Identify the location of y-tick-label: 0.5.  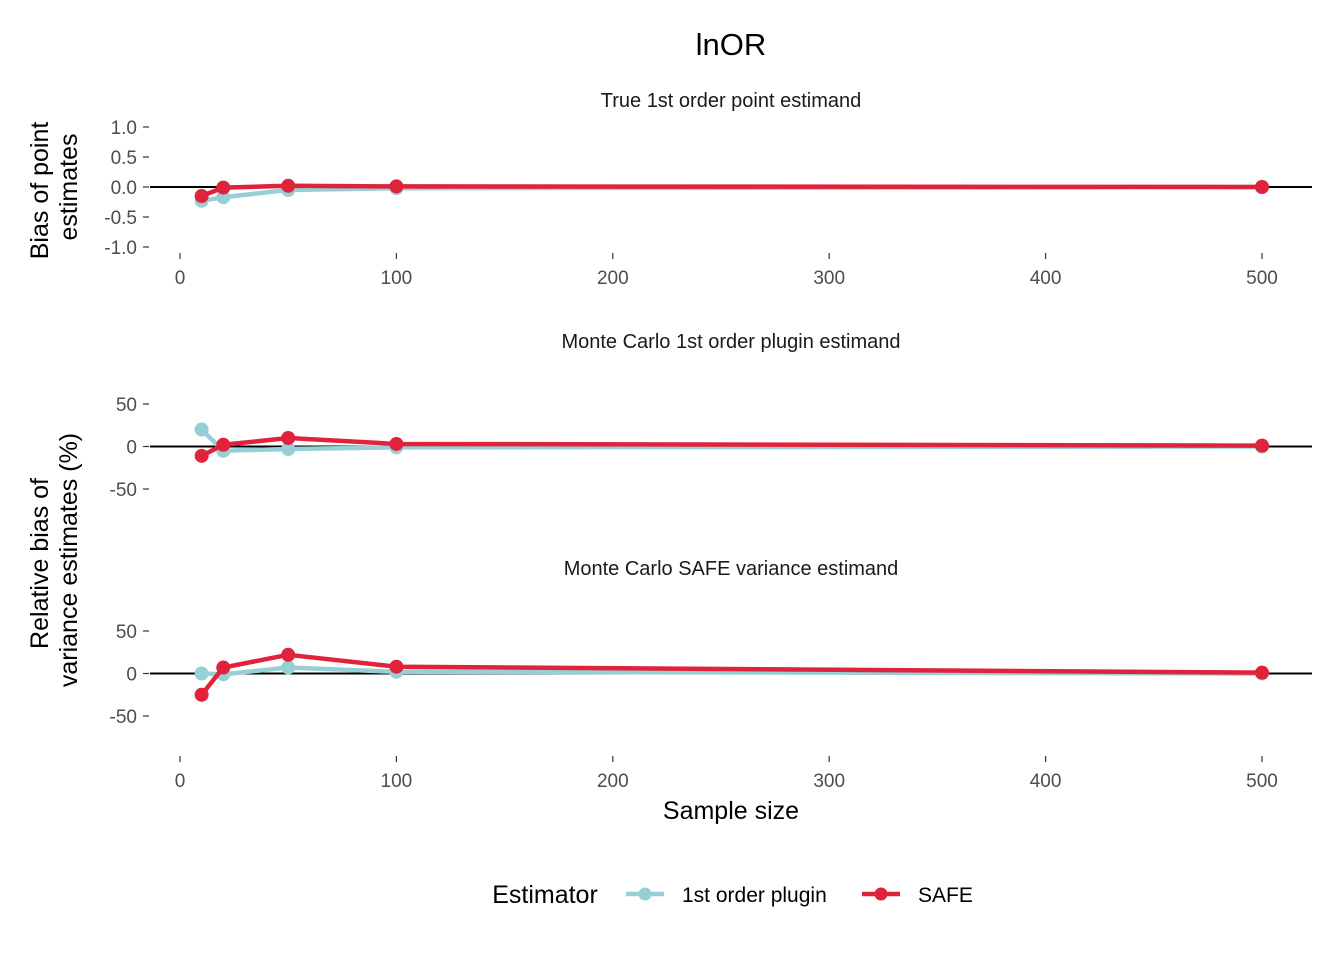
(124, 158).